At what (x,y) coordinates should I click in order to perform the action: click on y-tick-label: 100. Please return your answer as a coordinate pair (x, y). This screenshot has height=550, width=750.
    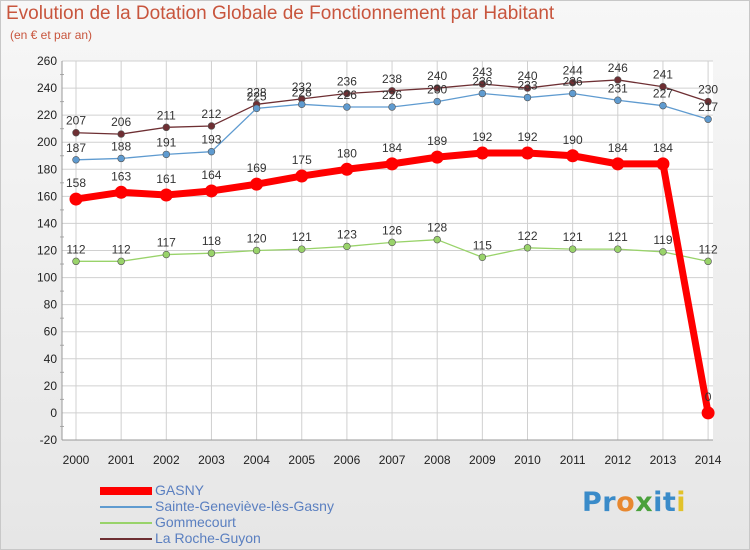
    Looking at the image, I should click on (47, 278).